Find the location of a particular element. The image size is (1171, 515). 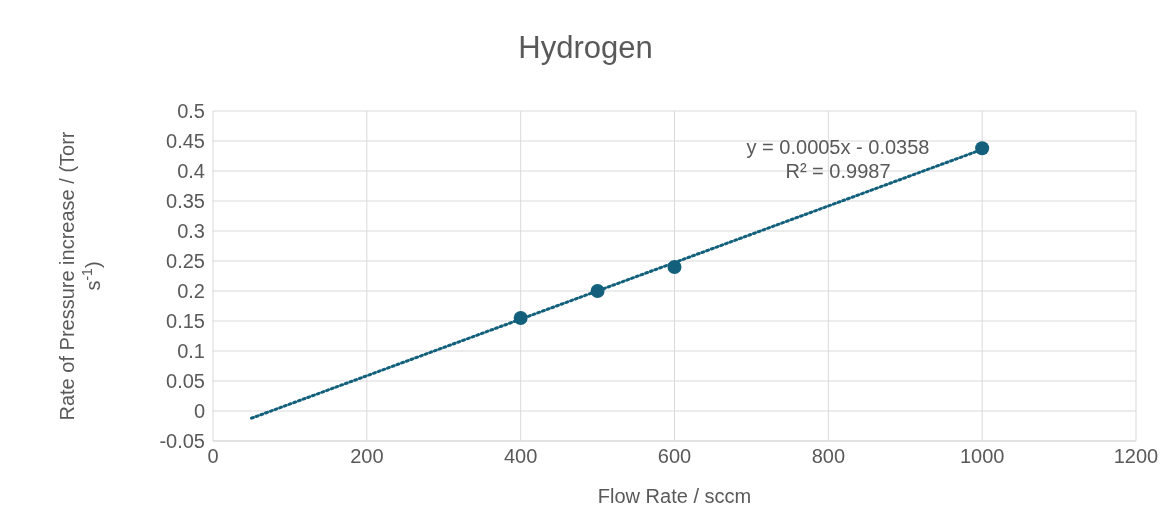

x-tick-label: 0 is located at coordinates (213, 456).